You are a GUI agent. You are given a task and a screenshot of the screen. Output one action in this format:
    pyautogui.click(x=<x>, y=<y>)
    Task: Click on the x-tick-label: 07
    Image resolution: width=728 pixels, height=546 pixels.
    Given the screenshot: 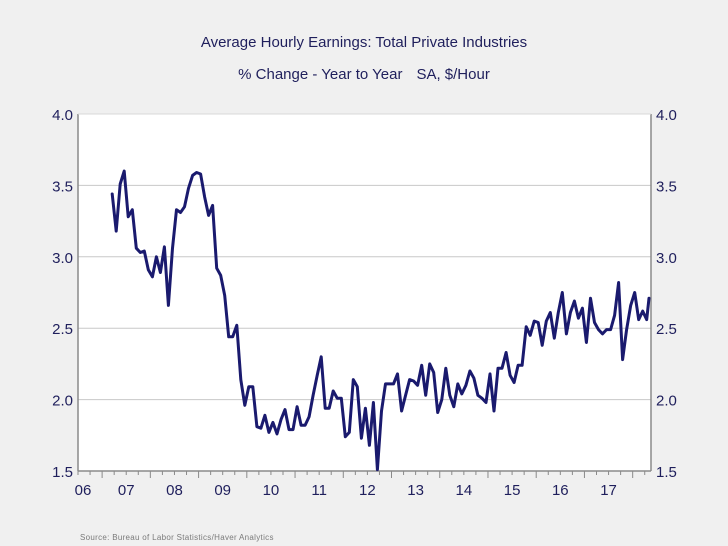 What is the action you would take?
    pyautogui.click(x=126, y=490)
    